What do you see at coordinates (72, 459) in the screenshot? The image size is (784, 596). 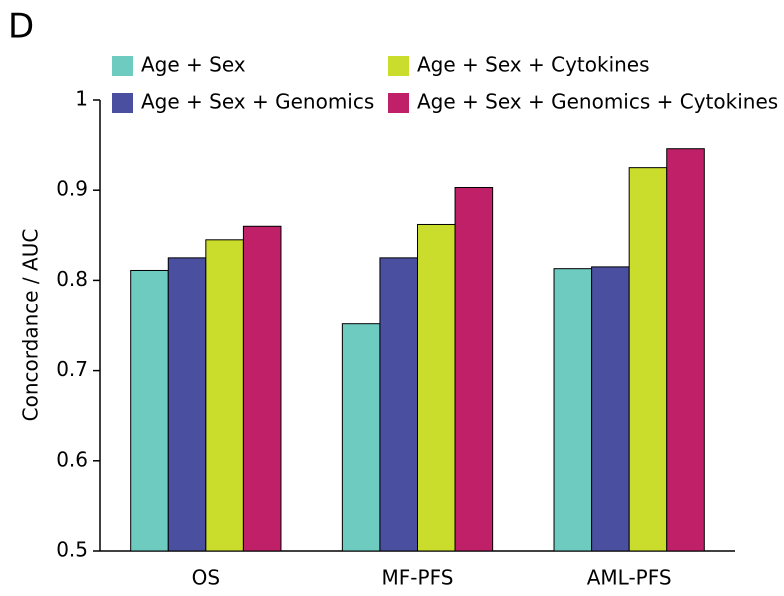 I see `y-tick-label: 0.6` at bounding box center [72, 459].